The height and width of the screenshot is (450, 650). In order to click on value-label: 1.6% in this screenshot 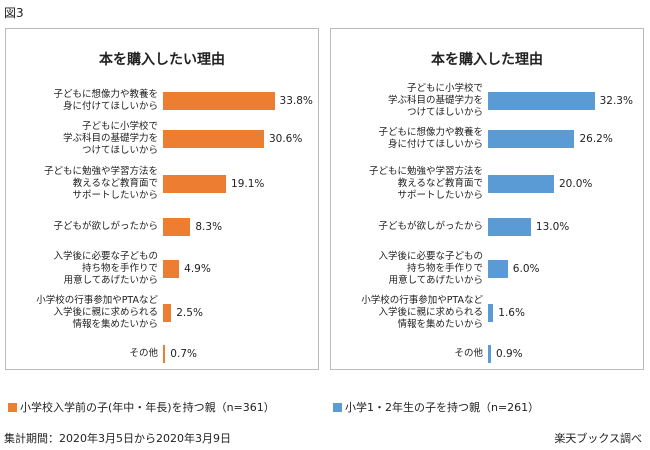, I will do `click(511, 313)`.